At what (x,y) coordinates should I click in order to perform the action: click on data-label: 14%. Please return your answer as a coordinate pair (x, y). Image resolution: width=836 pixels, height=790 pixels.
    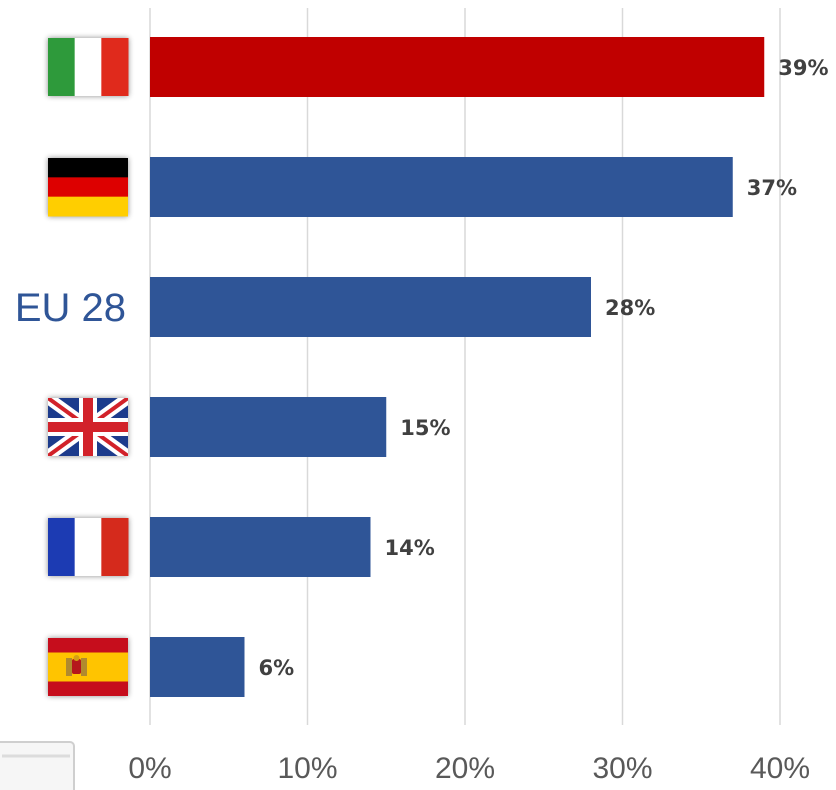
    Looking at the image, I should click on (410, 548).